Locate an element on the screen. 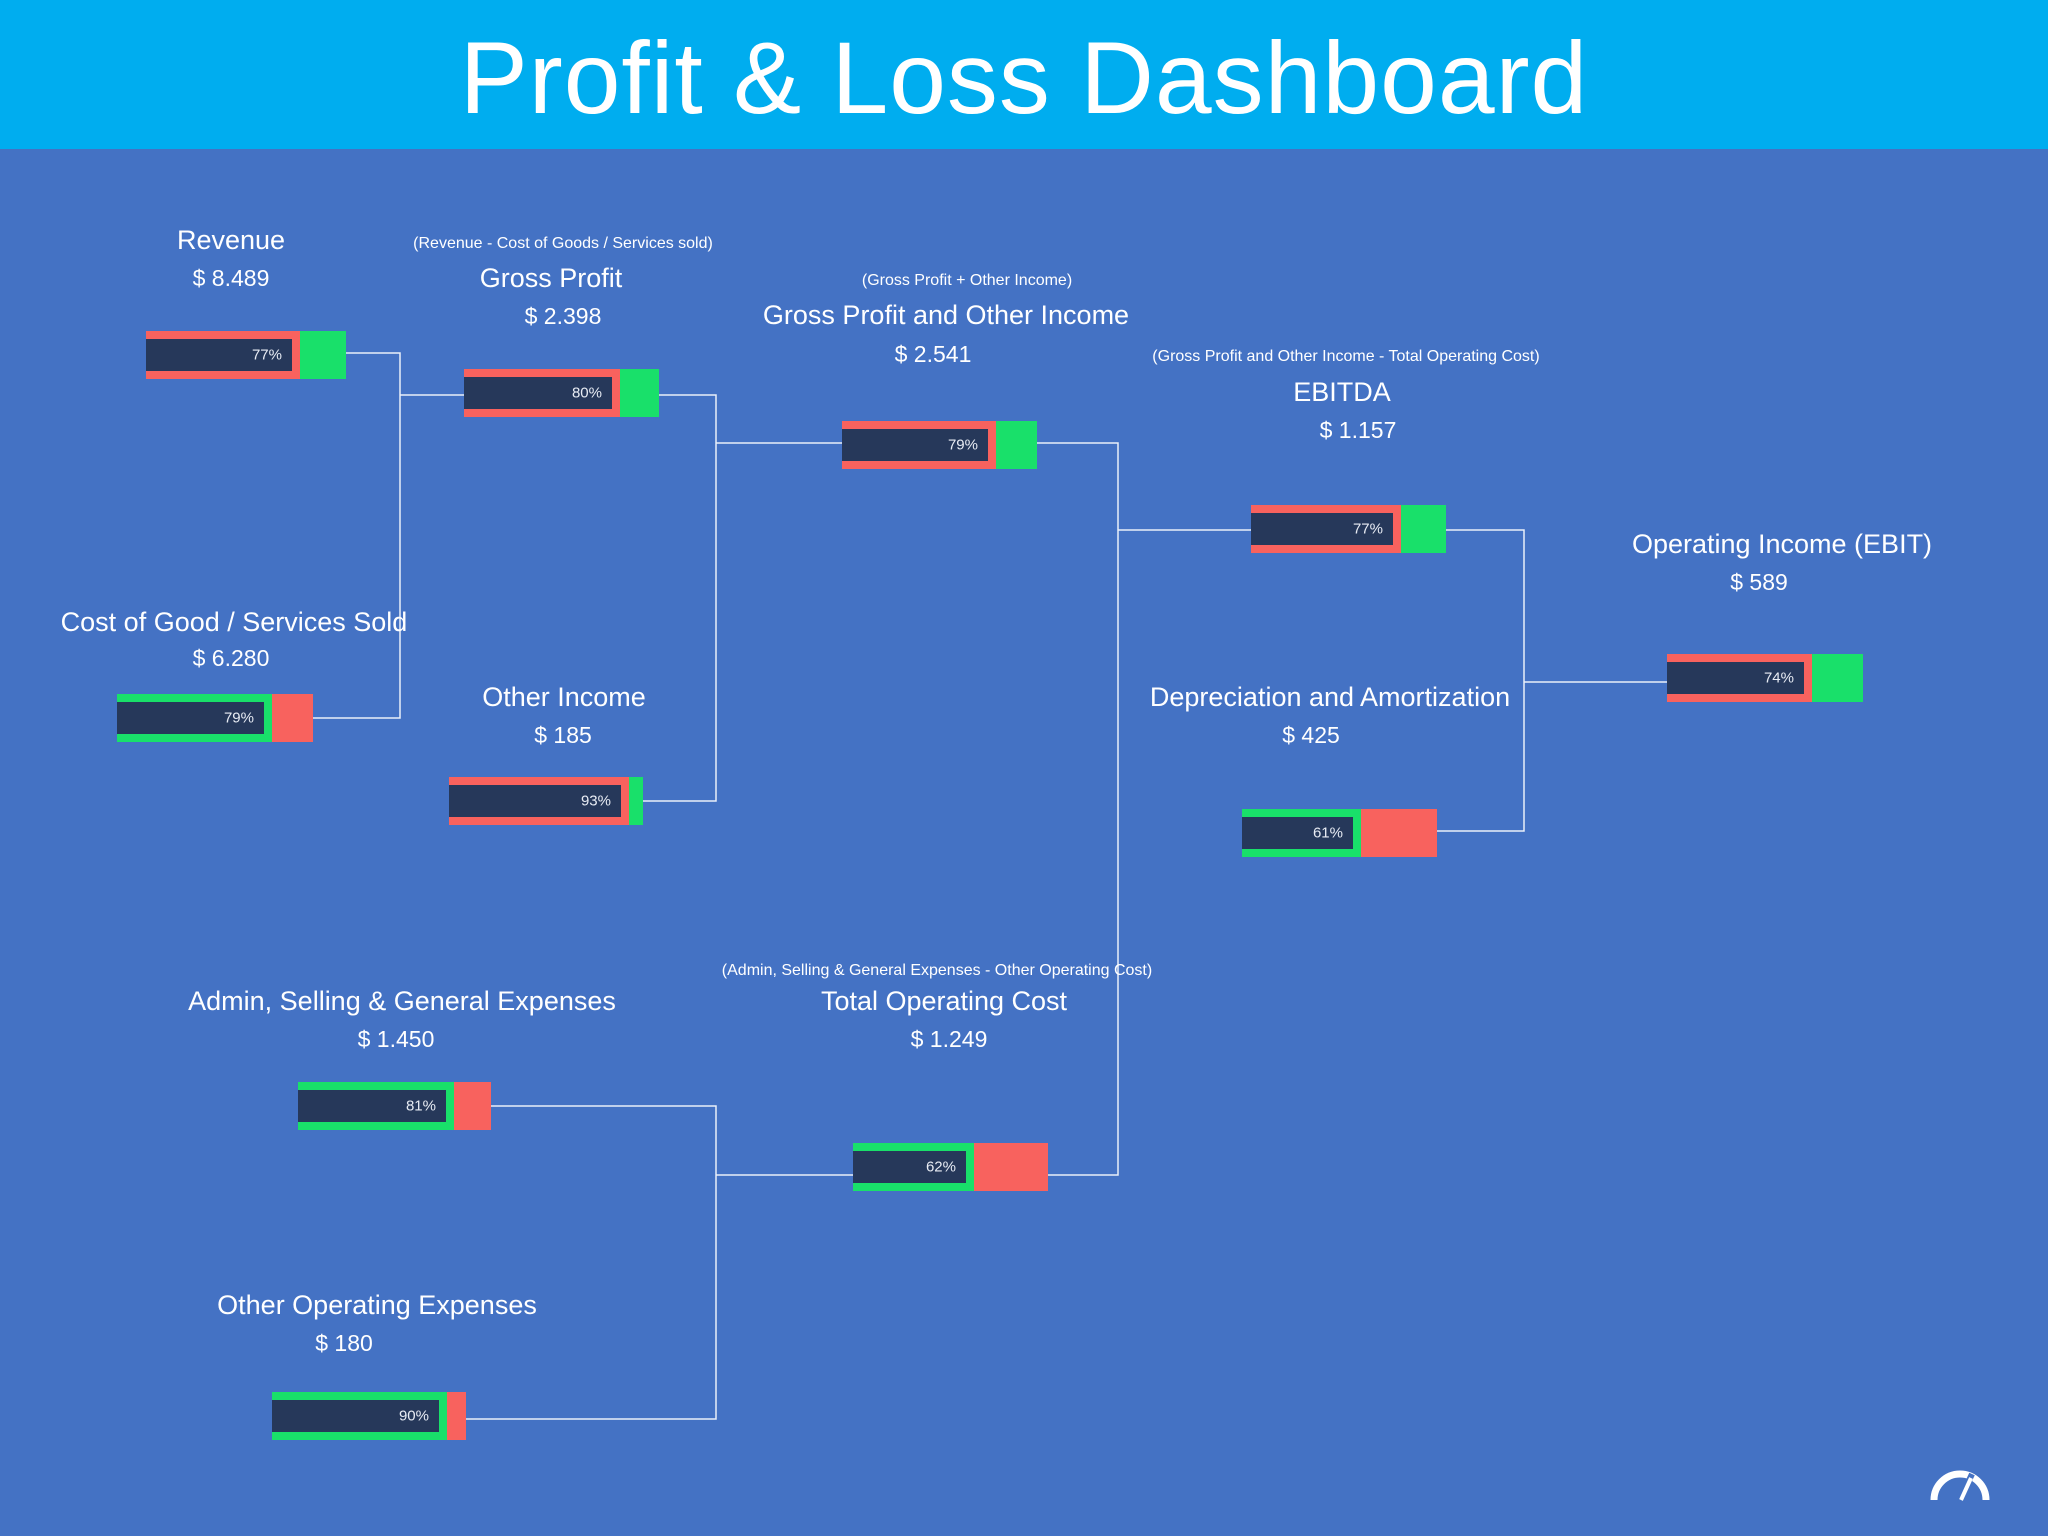 This screenshot has height=1536, width=2048. gp-other-income-kpi-bar: 79% is located at coordinates (939, 445).